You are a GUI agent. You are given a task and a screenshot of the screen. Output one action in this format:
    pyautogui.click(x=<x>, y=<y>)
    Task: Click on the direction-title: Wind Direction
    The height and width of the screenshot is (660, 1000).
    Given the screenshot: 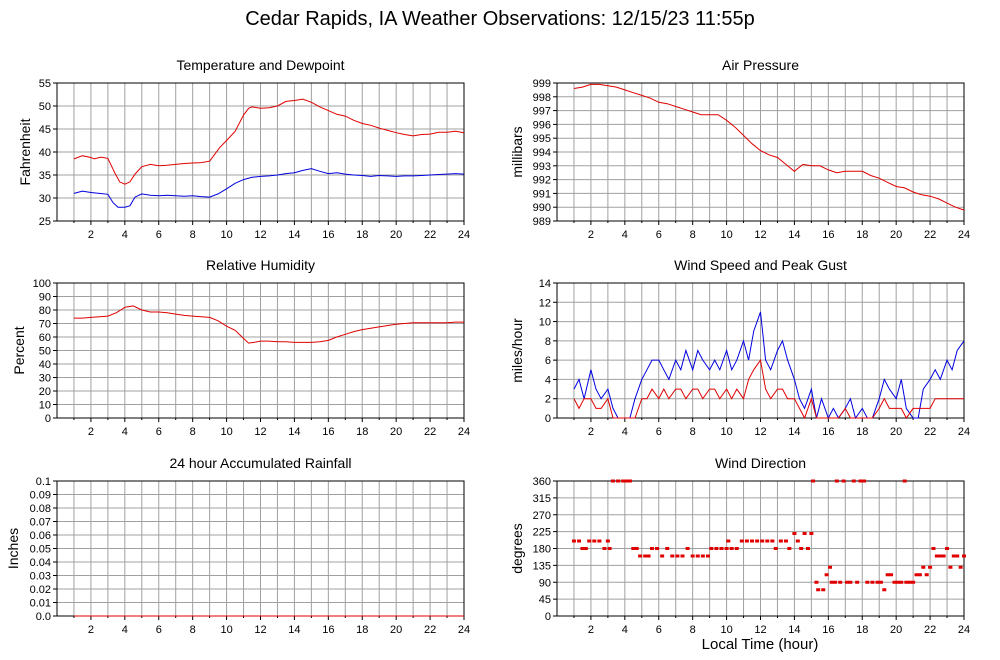 What is the action you would take?
    pyautogui.click(x=760, y=463)
    